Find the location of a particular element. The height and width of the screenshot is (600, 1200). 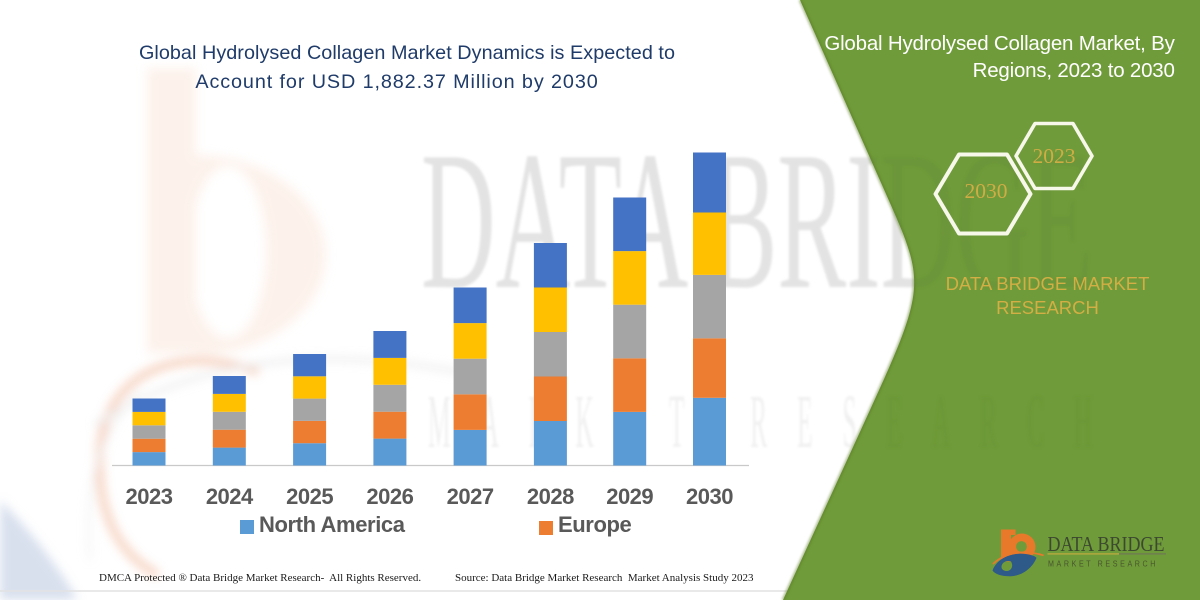

svg-text: MARKET RESEARCH is located at coordinates (1103, 564).